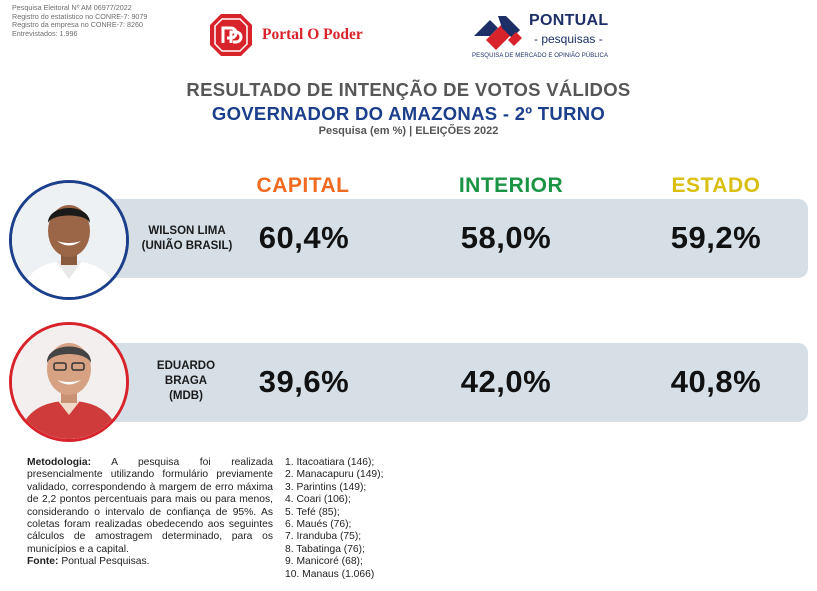  What do you see at coordinates (186, 396) in the screenshot?
I see `candidate-party: (MDB)` at bounding box center [186, 396].